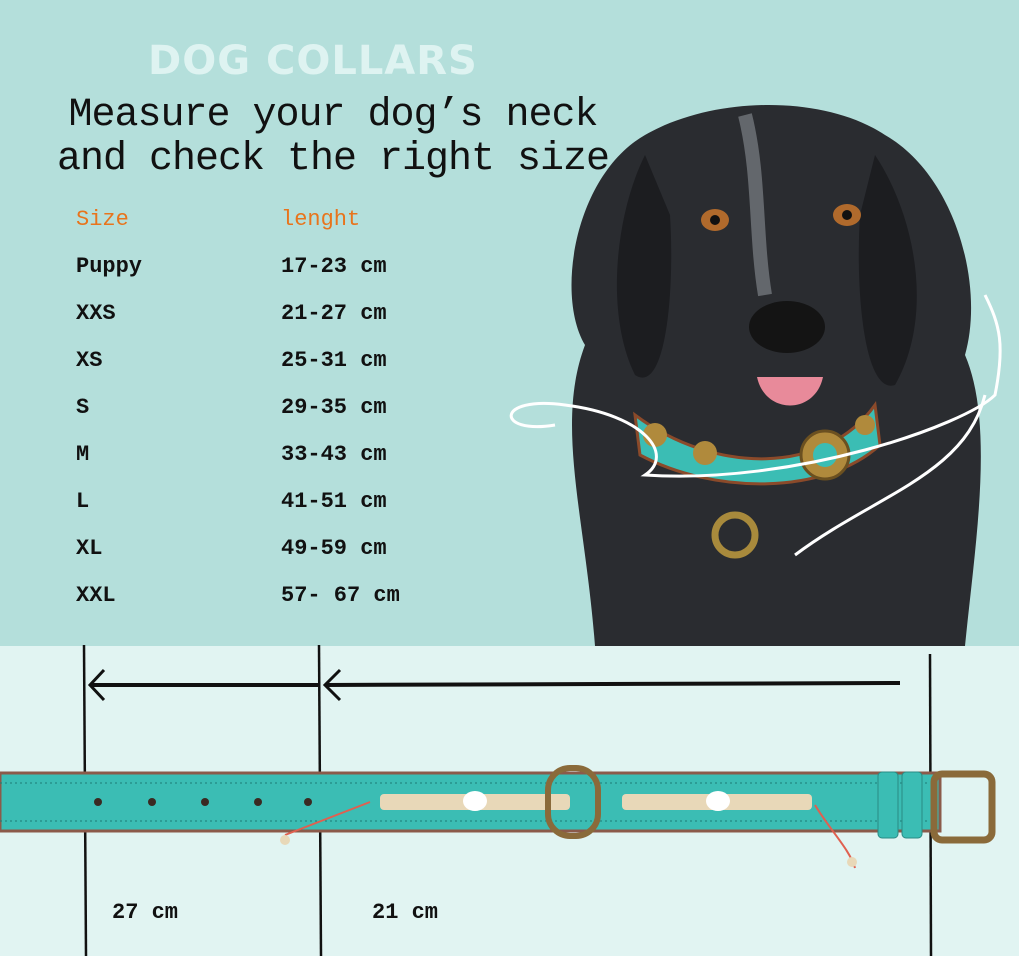 The image size is (1019, 956). What do you see at coordinates (333, 115) in the screenshot?
I see `headline-line-1: Measure your dog’s neck` at bounding box center [333, 115].